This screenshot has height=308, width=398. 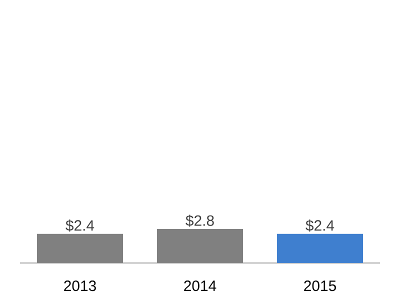 I want to click on x-tick-label: 2014, so click(x=200, y=286).